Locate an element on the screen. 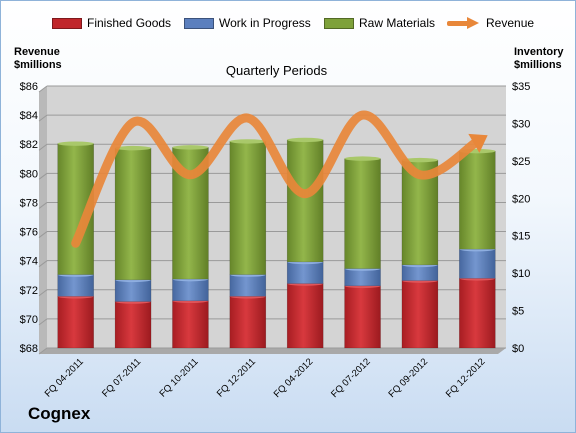 The height and width of the screenshot is (433, 576). left-tick-label: $82 is located at coordinates (29, 145).